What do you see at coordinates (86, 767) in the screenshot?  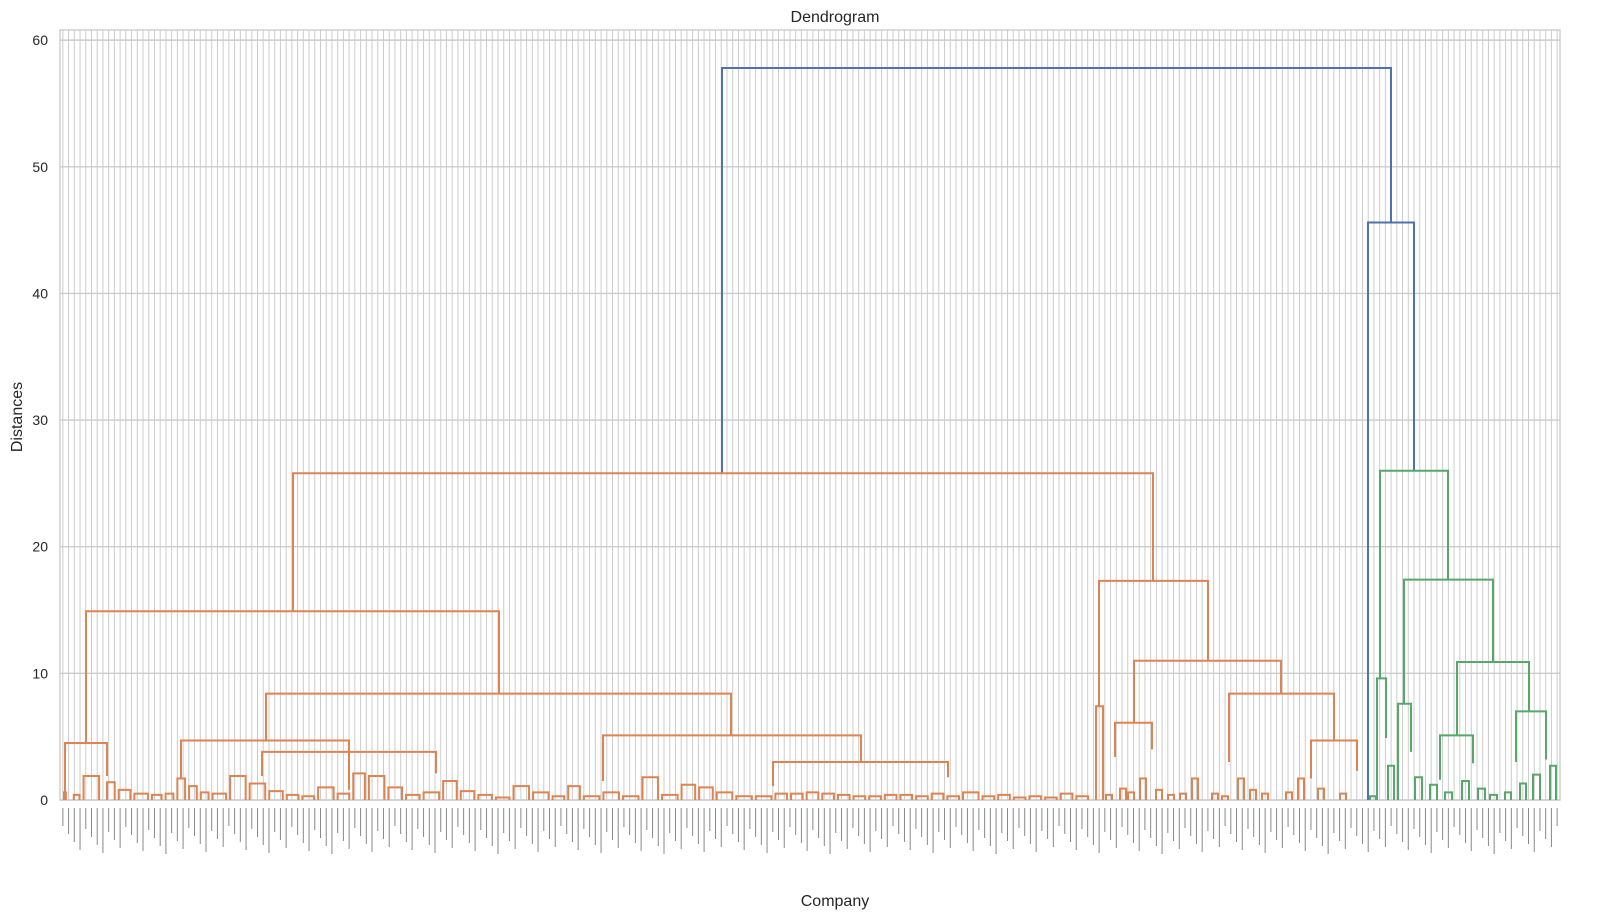 I see `orange-left-a-link` at bounding box center [86, 767].